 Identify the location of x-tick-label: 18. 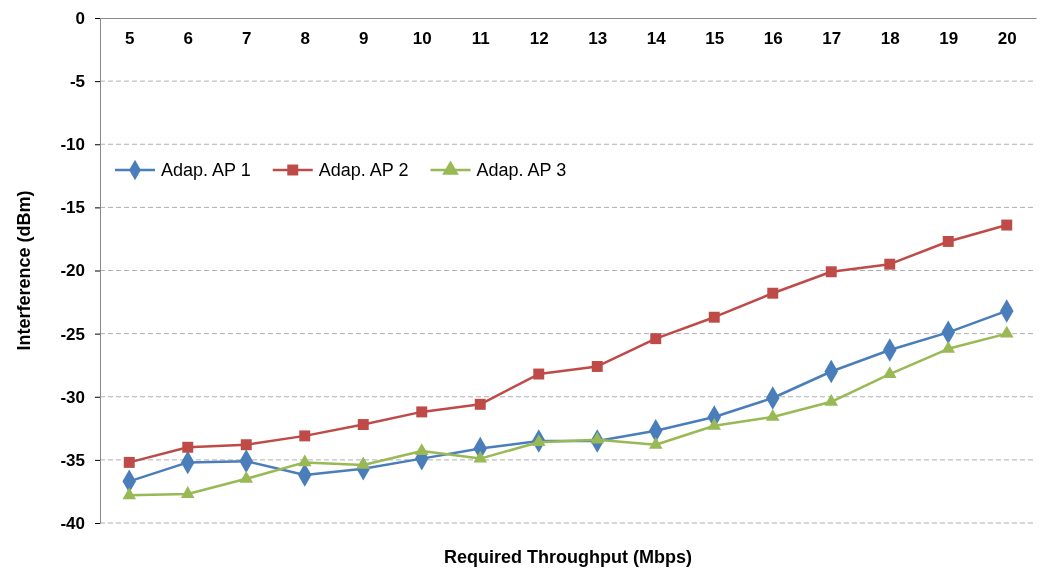
(890, 39).